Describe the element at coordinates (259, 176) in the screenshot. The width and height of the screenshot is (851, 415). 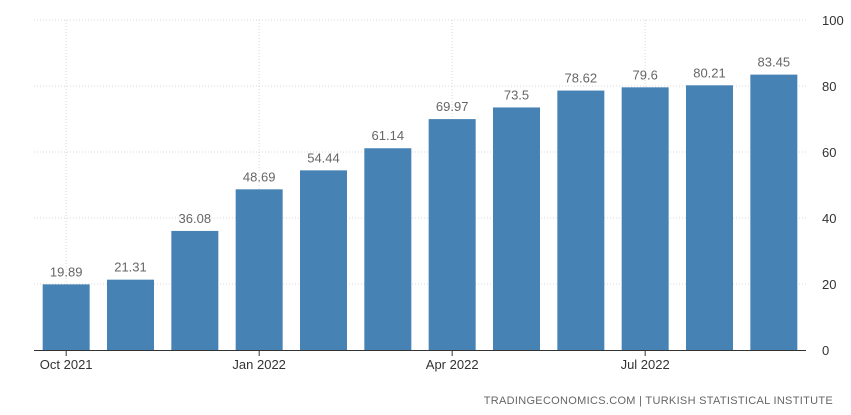
I see `data-label: 48.69` at that location.